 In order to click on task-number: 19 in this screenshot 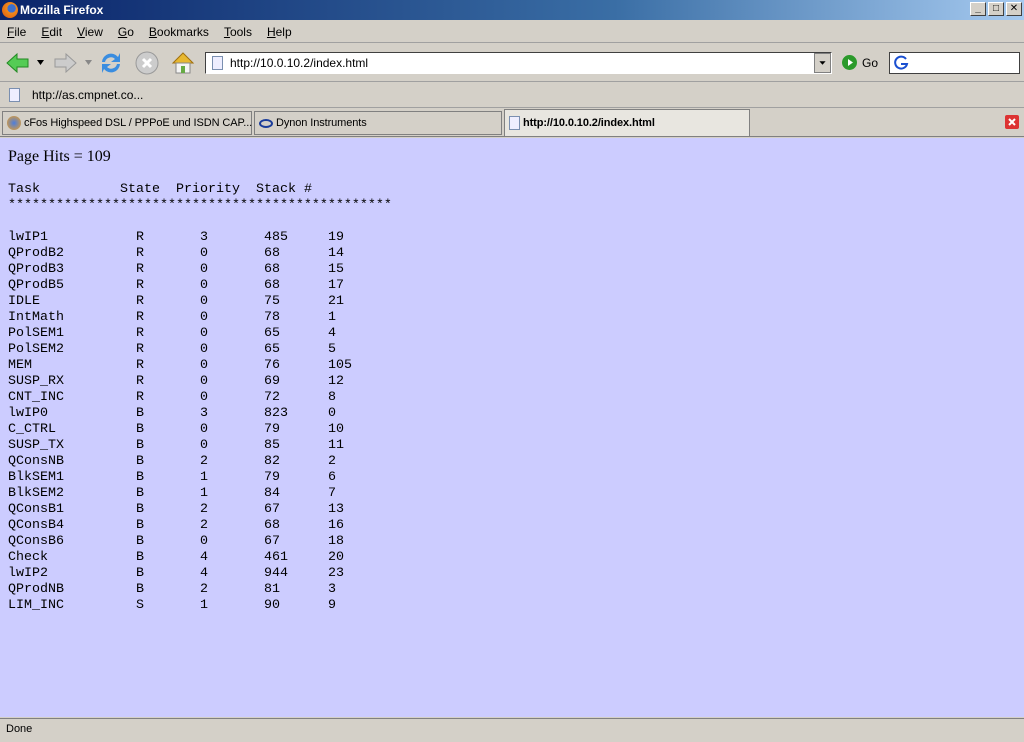, I will do `click(336, 237)`.